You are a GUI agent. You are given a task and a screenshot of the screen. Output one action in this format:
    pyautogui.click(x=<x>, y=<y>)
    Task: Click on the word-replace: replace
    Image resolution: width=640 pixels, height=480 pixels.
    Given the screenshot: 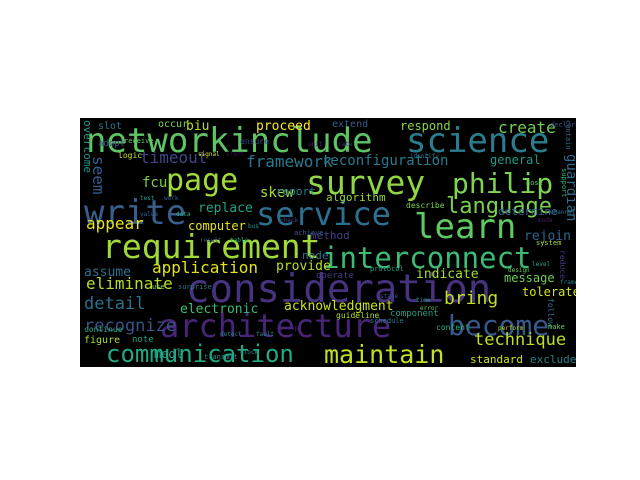 What is the action you would take?
    pyautogui.click(x=225, y=208)
    